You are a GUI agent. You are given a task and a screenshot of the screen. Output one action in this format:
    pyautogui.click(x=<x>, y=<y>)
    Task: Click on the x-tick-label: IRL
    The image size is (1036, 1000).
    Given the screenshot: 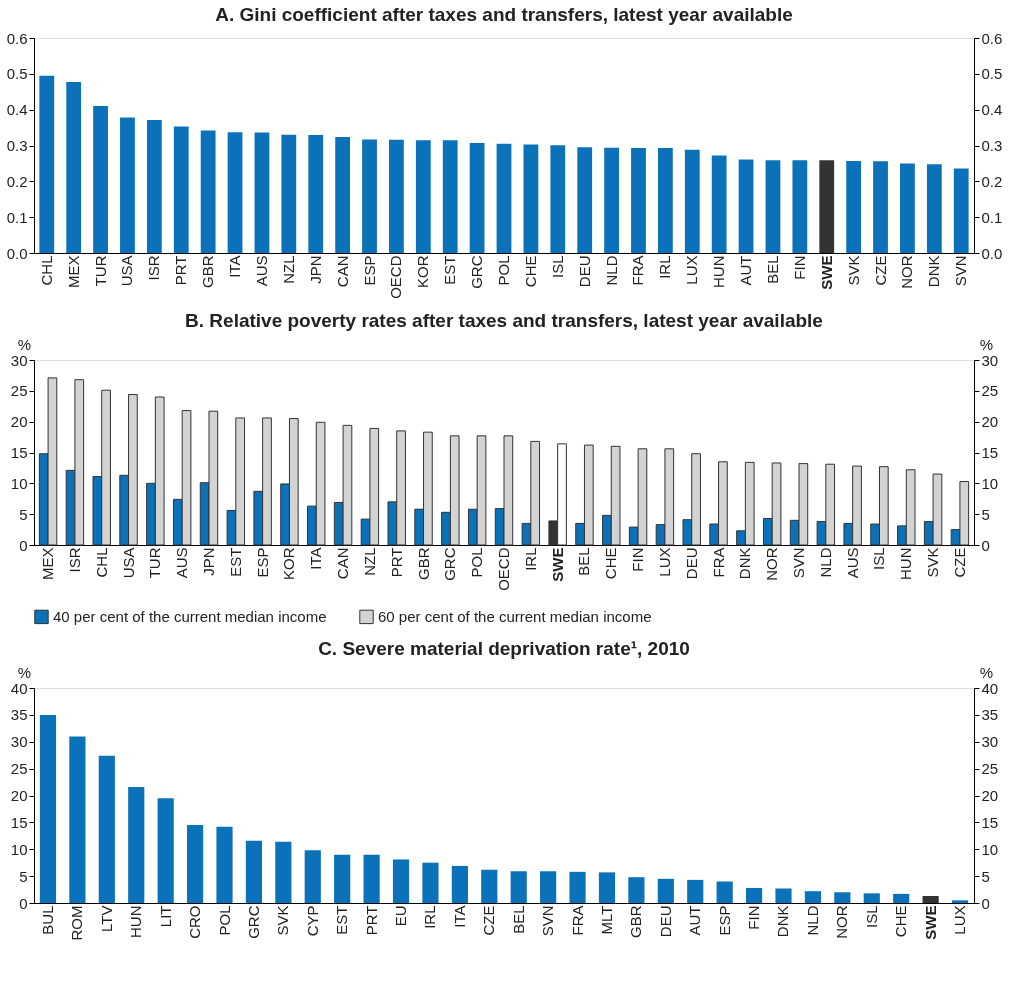 What is the action you would take?
    pyautogui.click(x=665, y=267)
    